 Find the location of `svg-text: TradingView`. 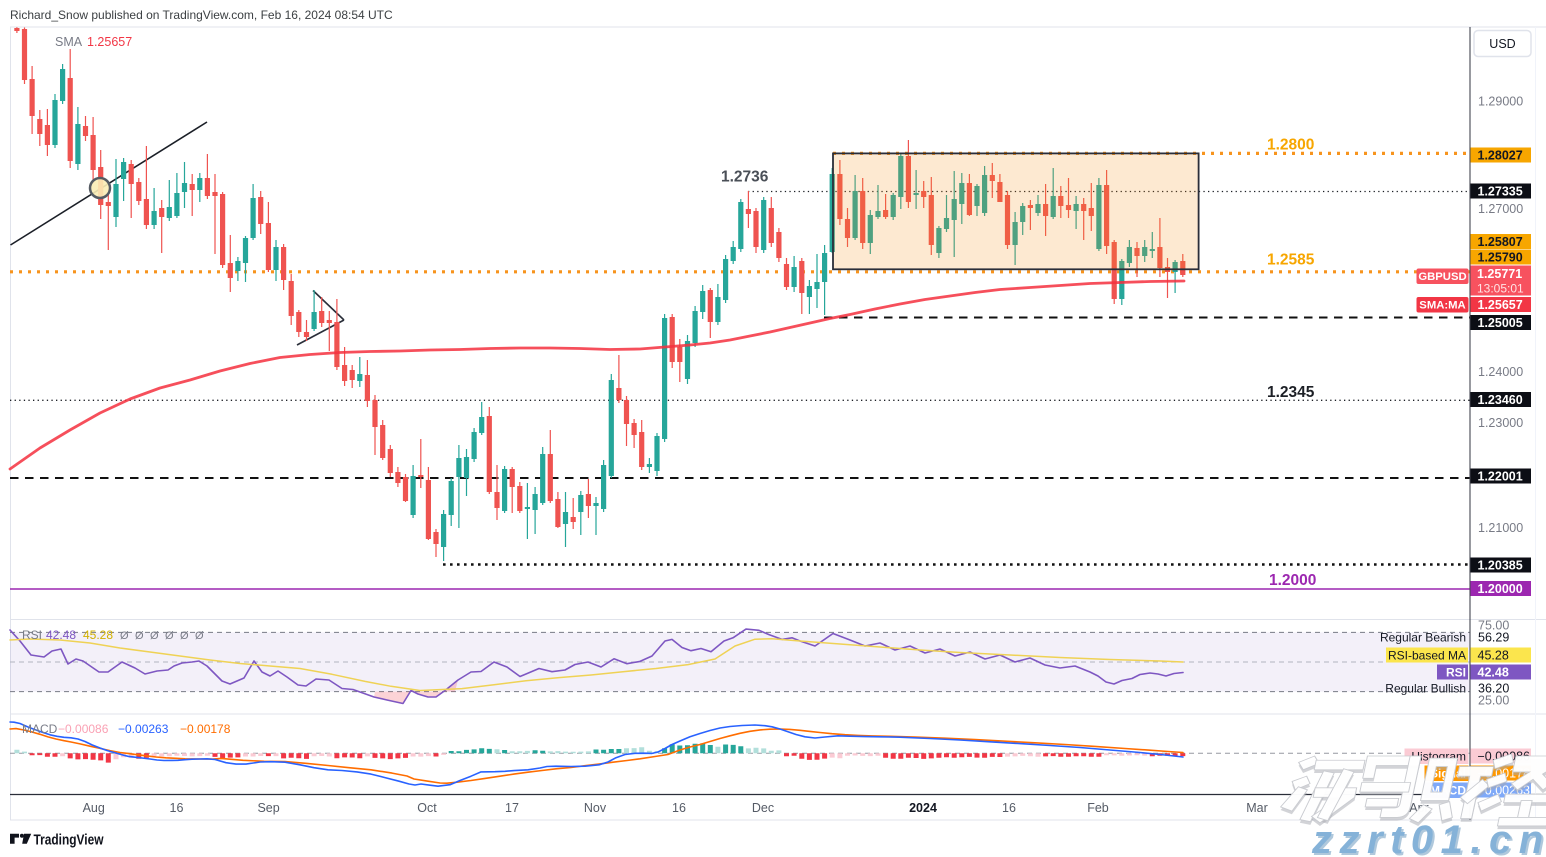

svg-text: TradingView is located at coordinates (69, 840).